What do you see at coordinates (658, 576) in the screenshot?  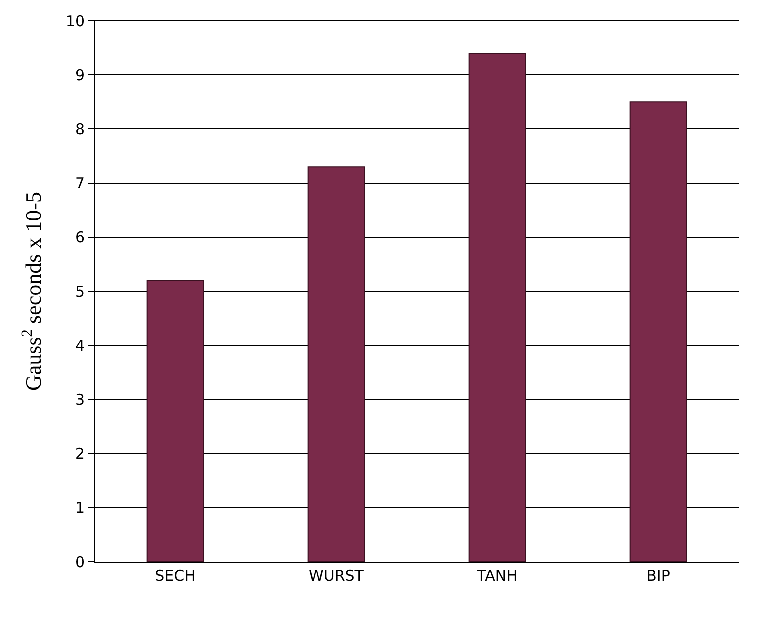 I see `x-tick-label: BIP` at bounding box center [658, 576].